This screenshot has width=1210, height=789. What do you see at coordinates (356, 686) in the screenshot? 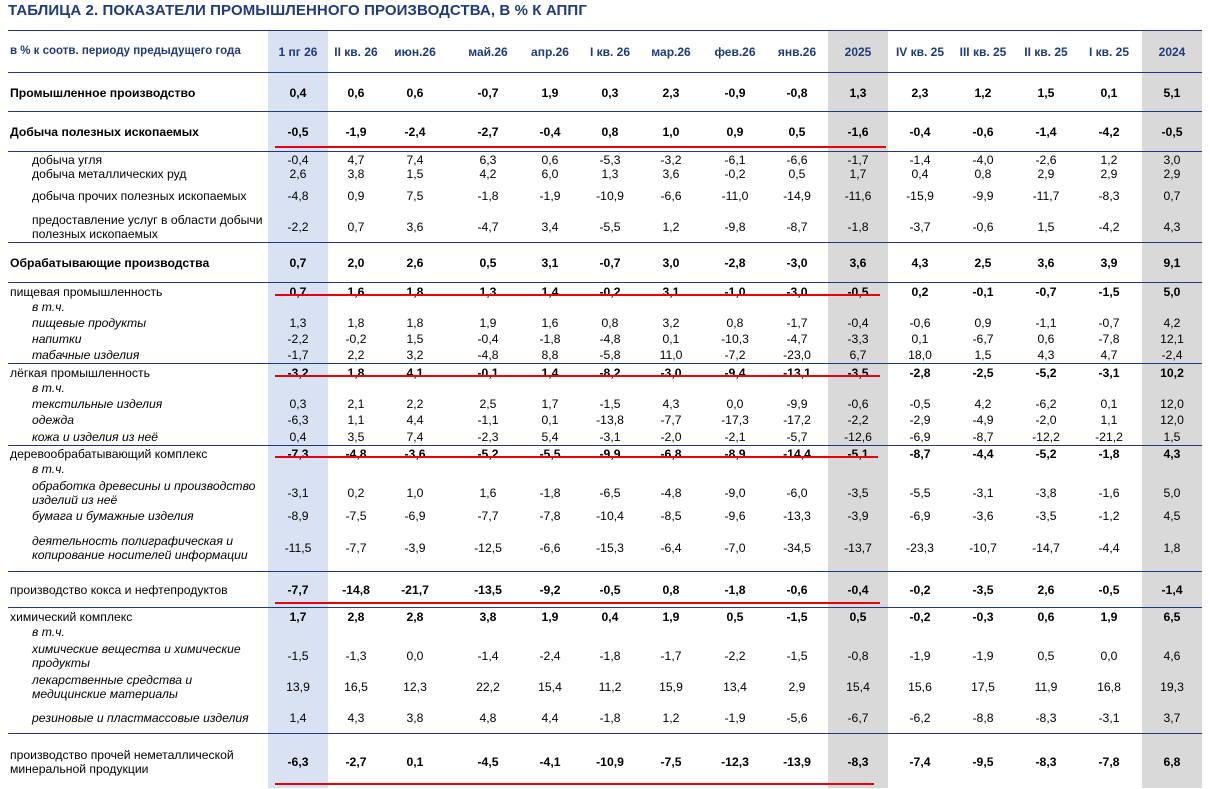
I see `table-cell: 16,5` at bounding box center [356, 686].